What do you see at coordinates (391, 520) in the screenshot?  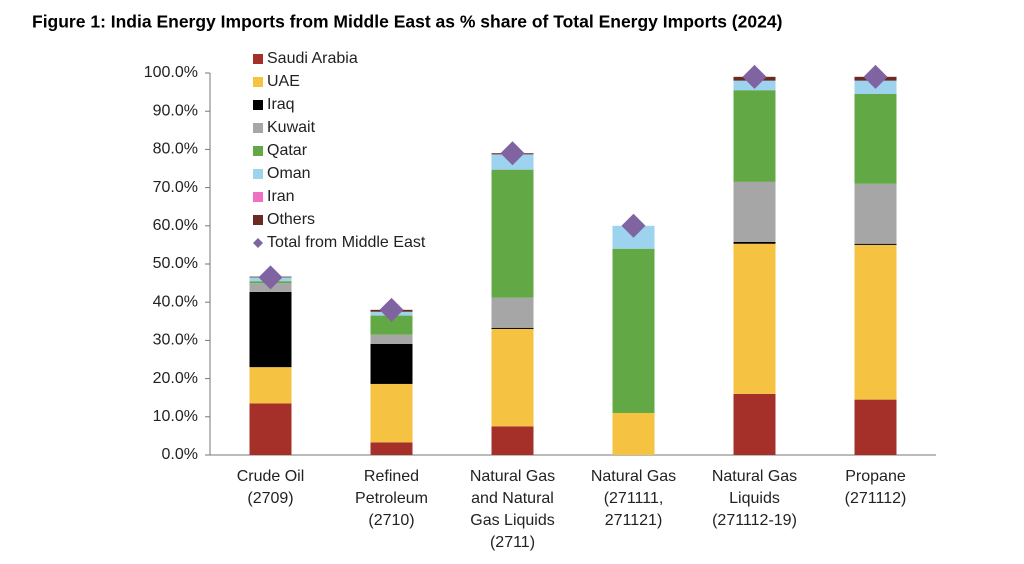 I see `x-tick-label: (2710)` at bounding box center [391, 520].